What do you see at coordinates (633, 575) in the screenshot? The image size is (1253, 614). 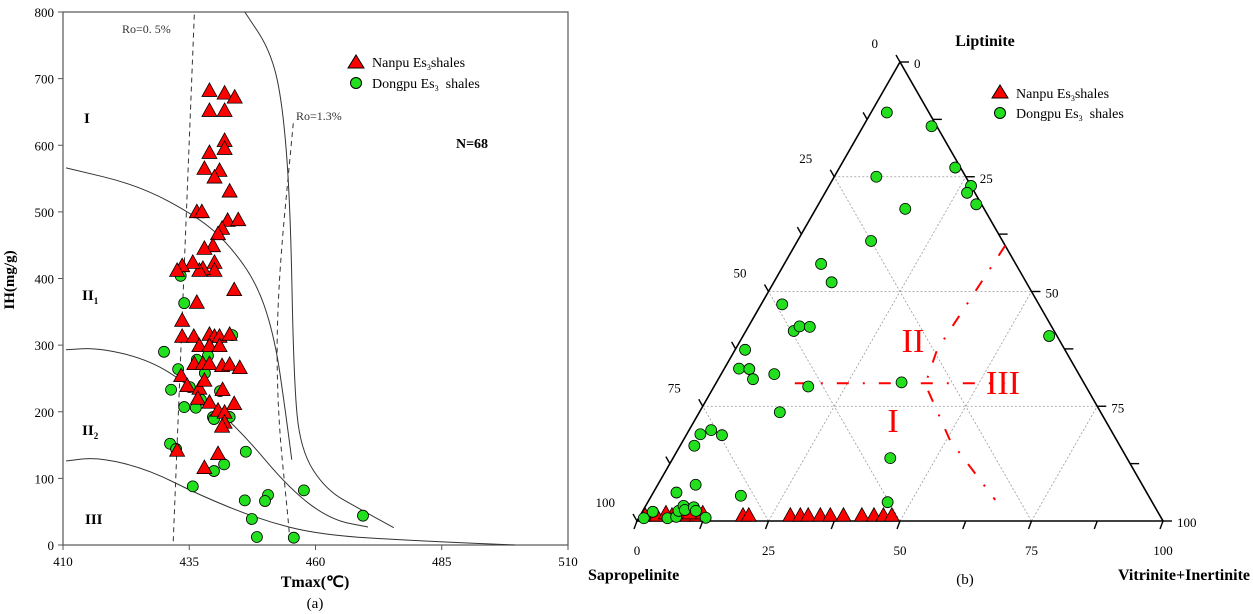 I see `sapropelinite-axis-title: Sapropelinite` at bounding box center [633, 575].